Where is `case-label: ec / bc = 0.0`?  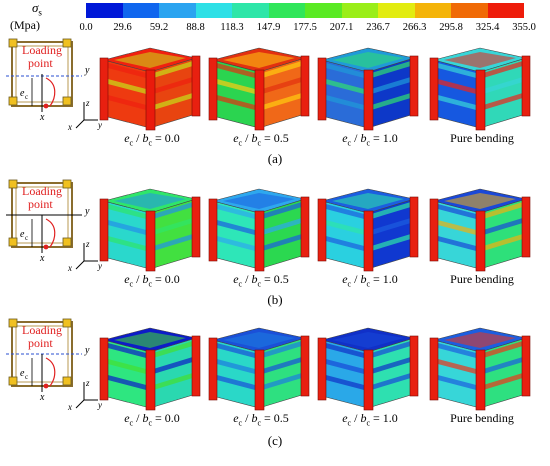
case-label: ec / bc = 0.0 is located at coordinates (152, 419).